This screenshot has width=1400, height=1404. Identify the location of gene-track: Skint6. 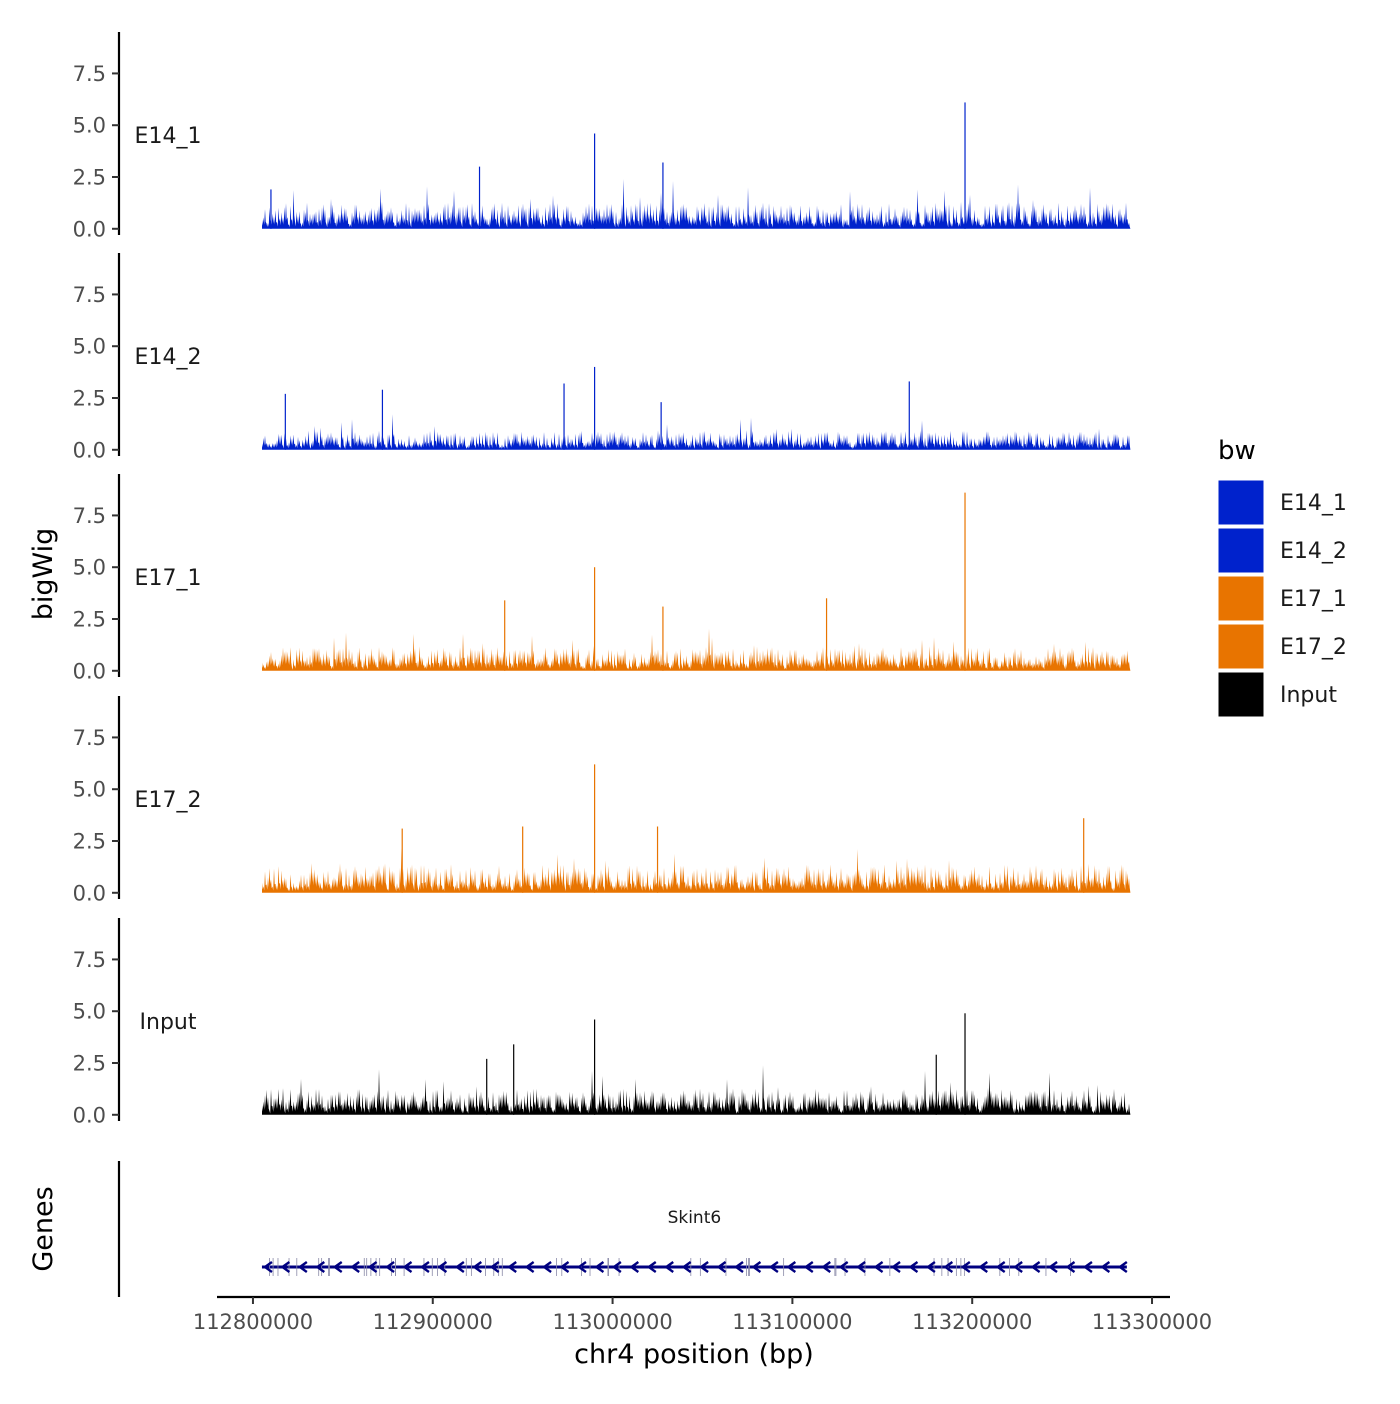
(622, 1229).